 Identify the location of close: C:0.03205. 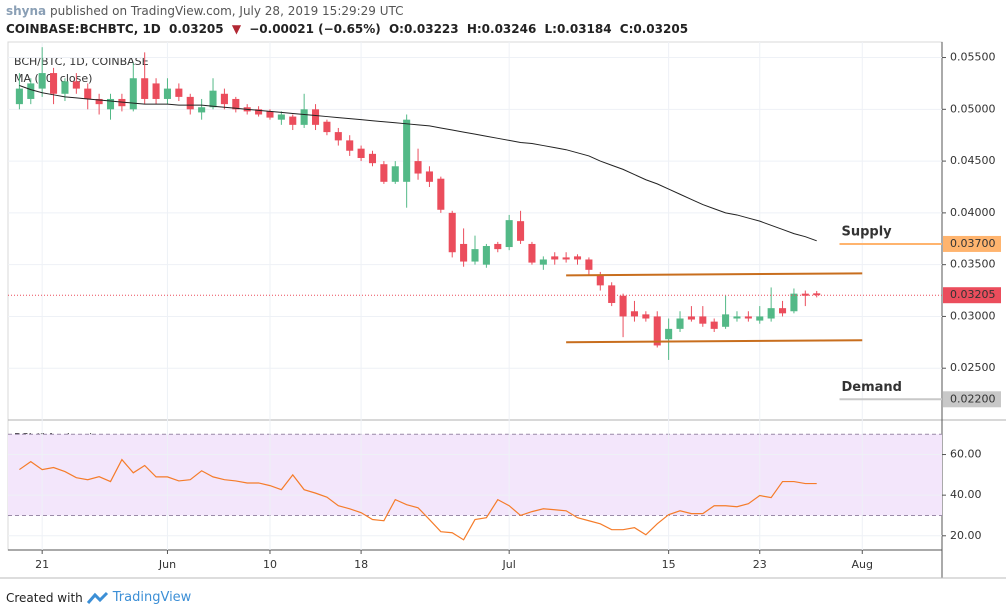
(654, 29).